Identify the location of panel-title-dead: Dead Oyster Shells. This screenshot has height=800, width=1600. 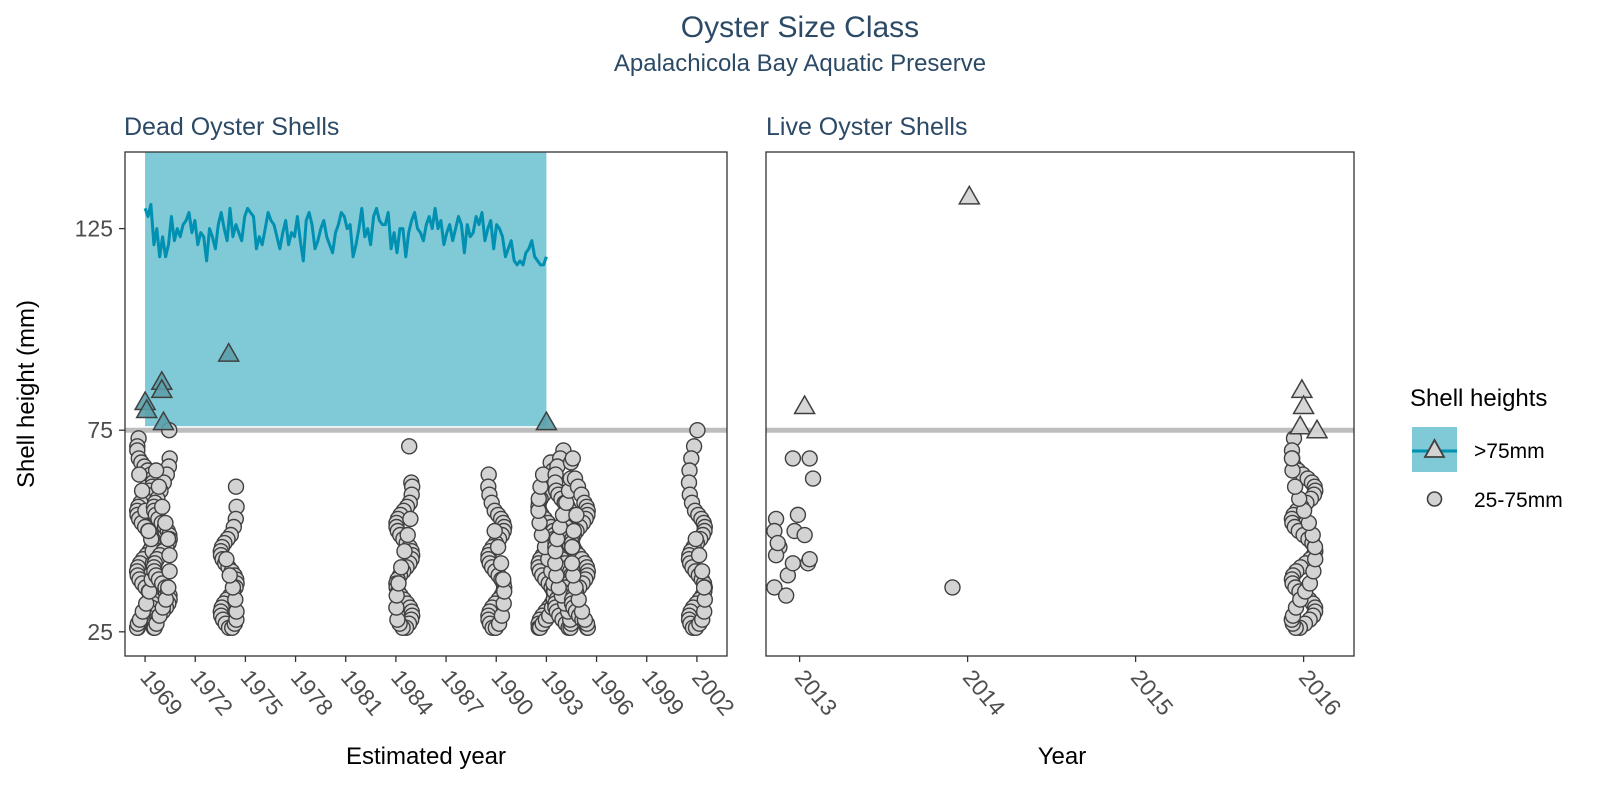
(231, 127).